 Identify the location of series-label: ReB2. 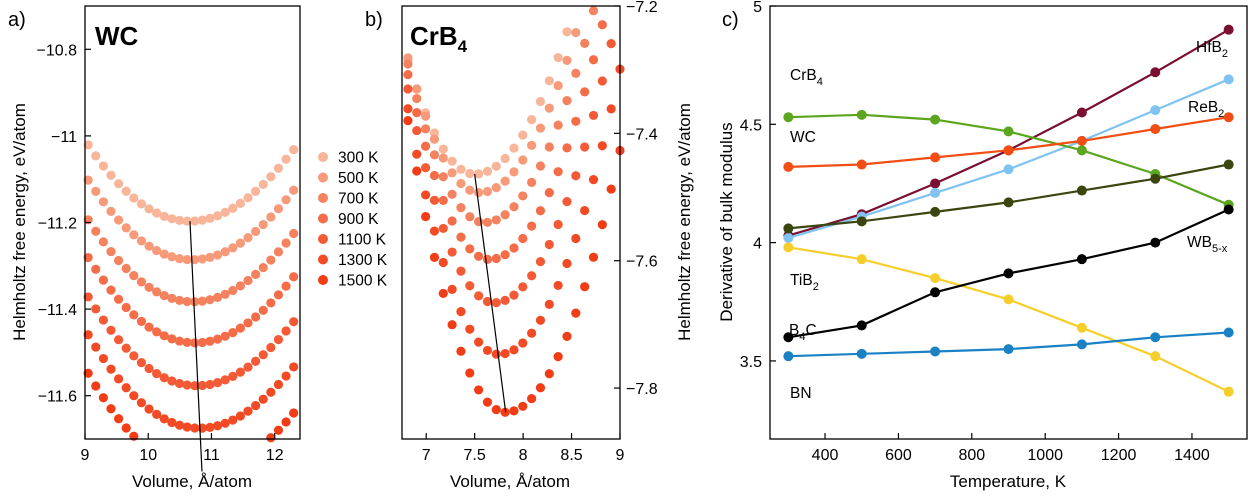
(1206, 109).